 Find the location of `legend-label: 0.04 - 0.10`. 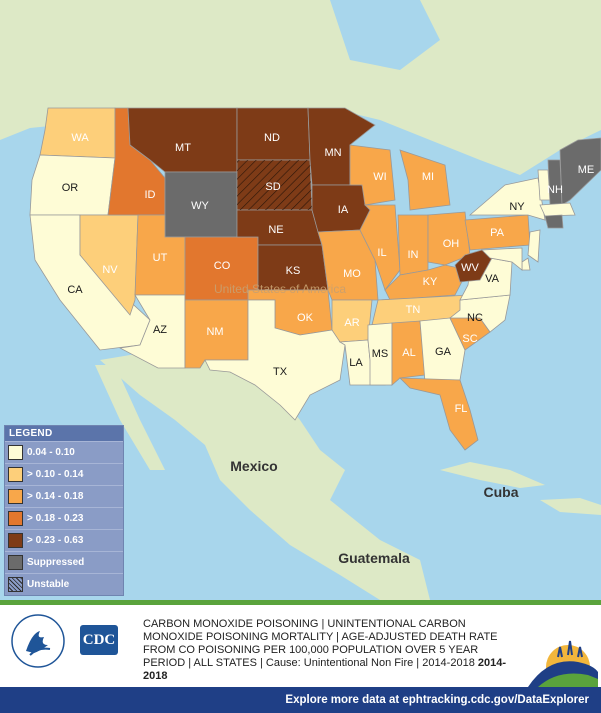

legend-label: 0.04 - 0.10 is located at coordinates (51, 452).